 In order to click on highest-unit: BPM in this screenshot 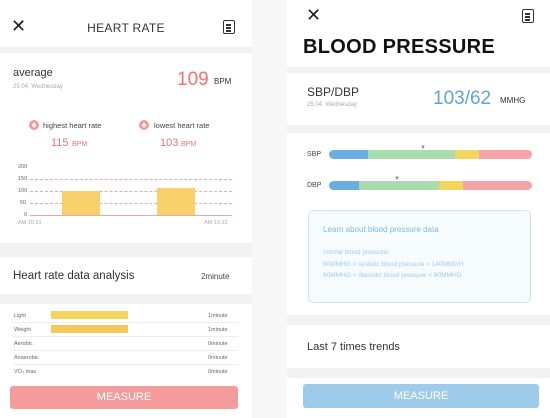, I will do `click(80, 144)`.